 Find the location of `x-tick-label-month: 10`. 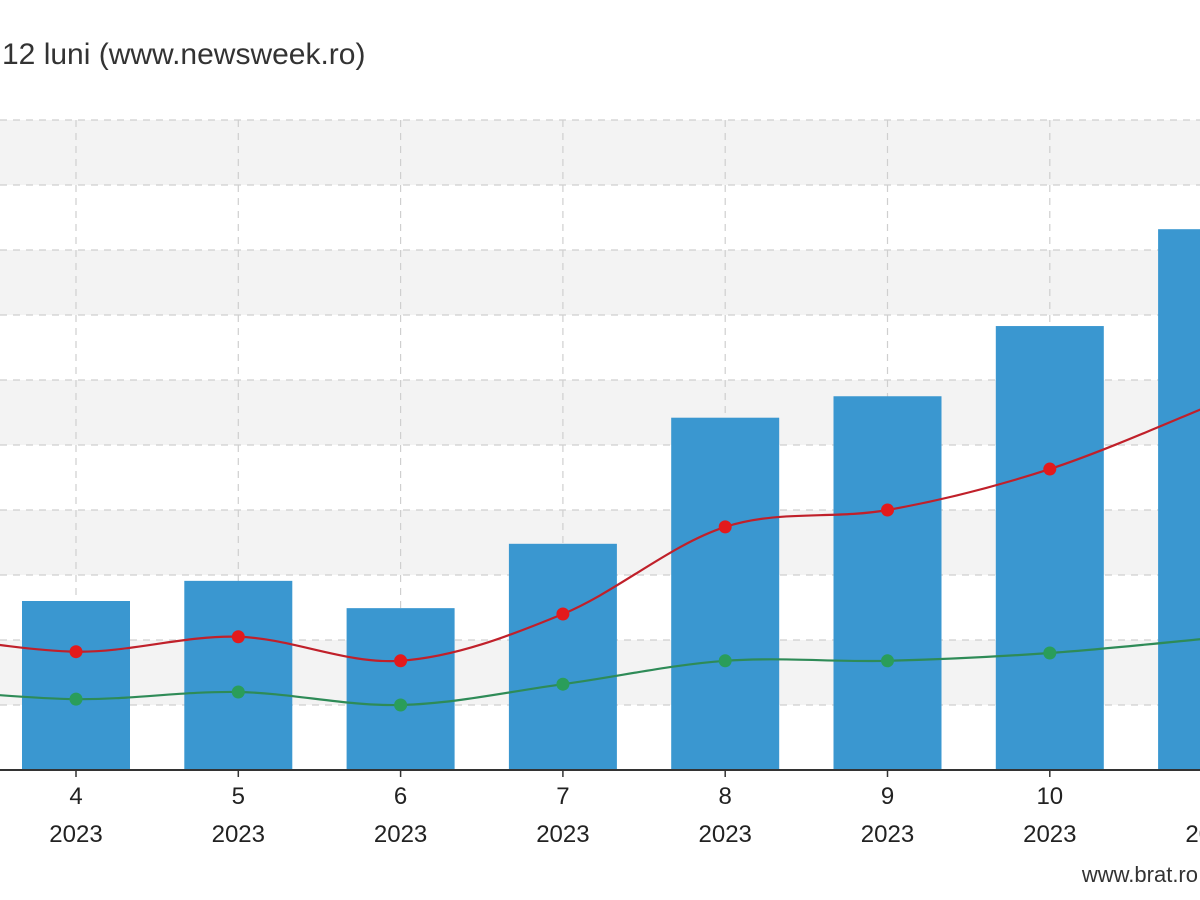

x-tick-label-month: 10 is located at coordinates (1049, 796).